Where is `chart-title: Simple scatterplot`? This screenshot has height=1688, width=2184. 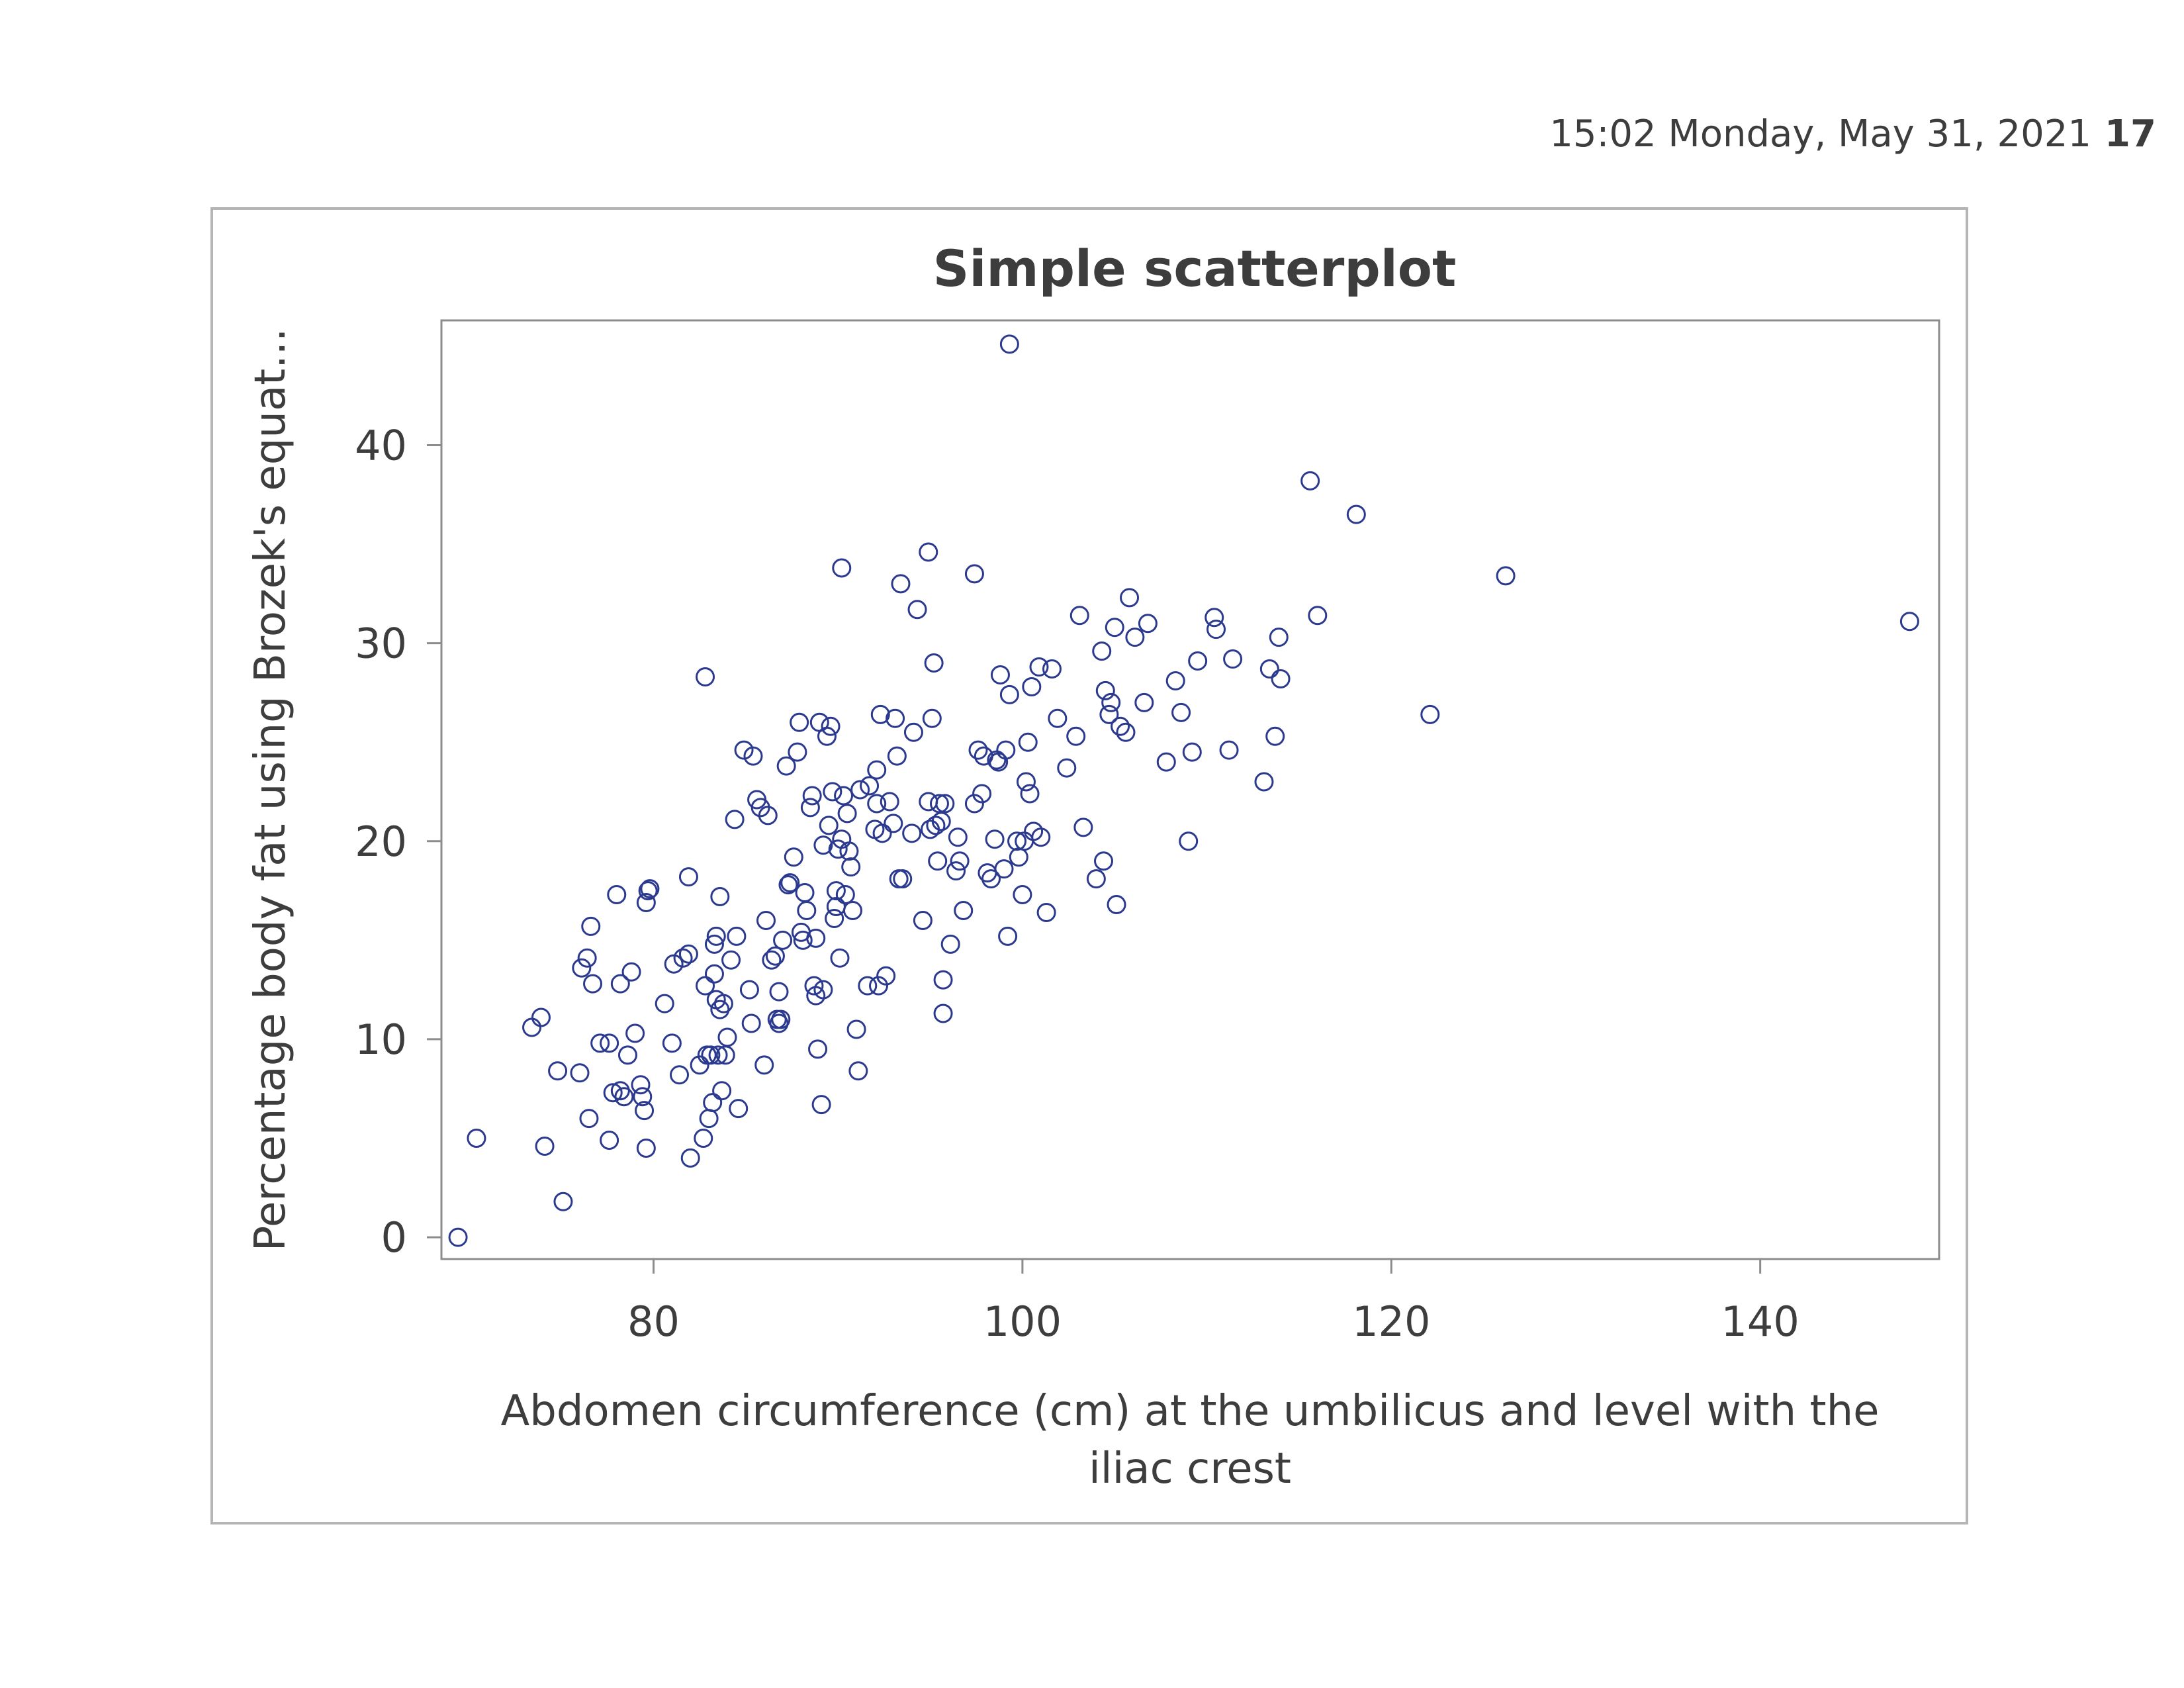 chart-title: Simple scatterplot is located at coordinates (1195, 268).